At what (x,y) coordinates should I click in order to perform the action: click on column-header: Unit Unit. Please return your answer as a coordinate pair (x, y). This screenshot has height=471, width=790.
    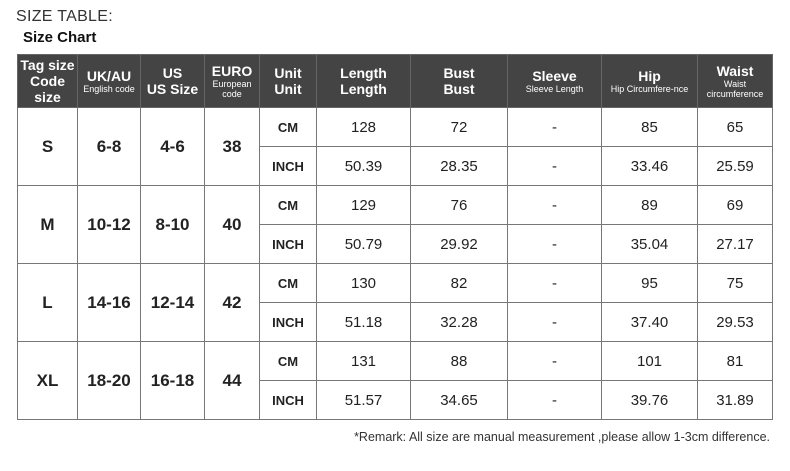
    Looking at the image, I should click on (288, 81).